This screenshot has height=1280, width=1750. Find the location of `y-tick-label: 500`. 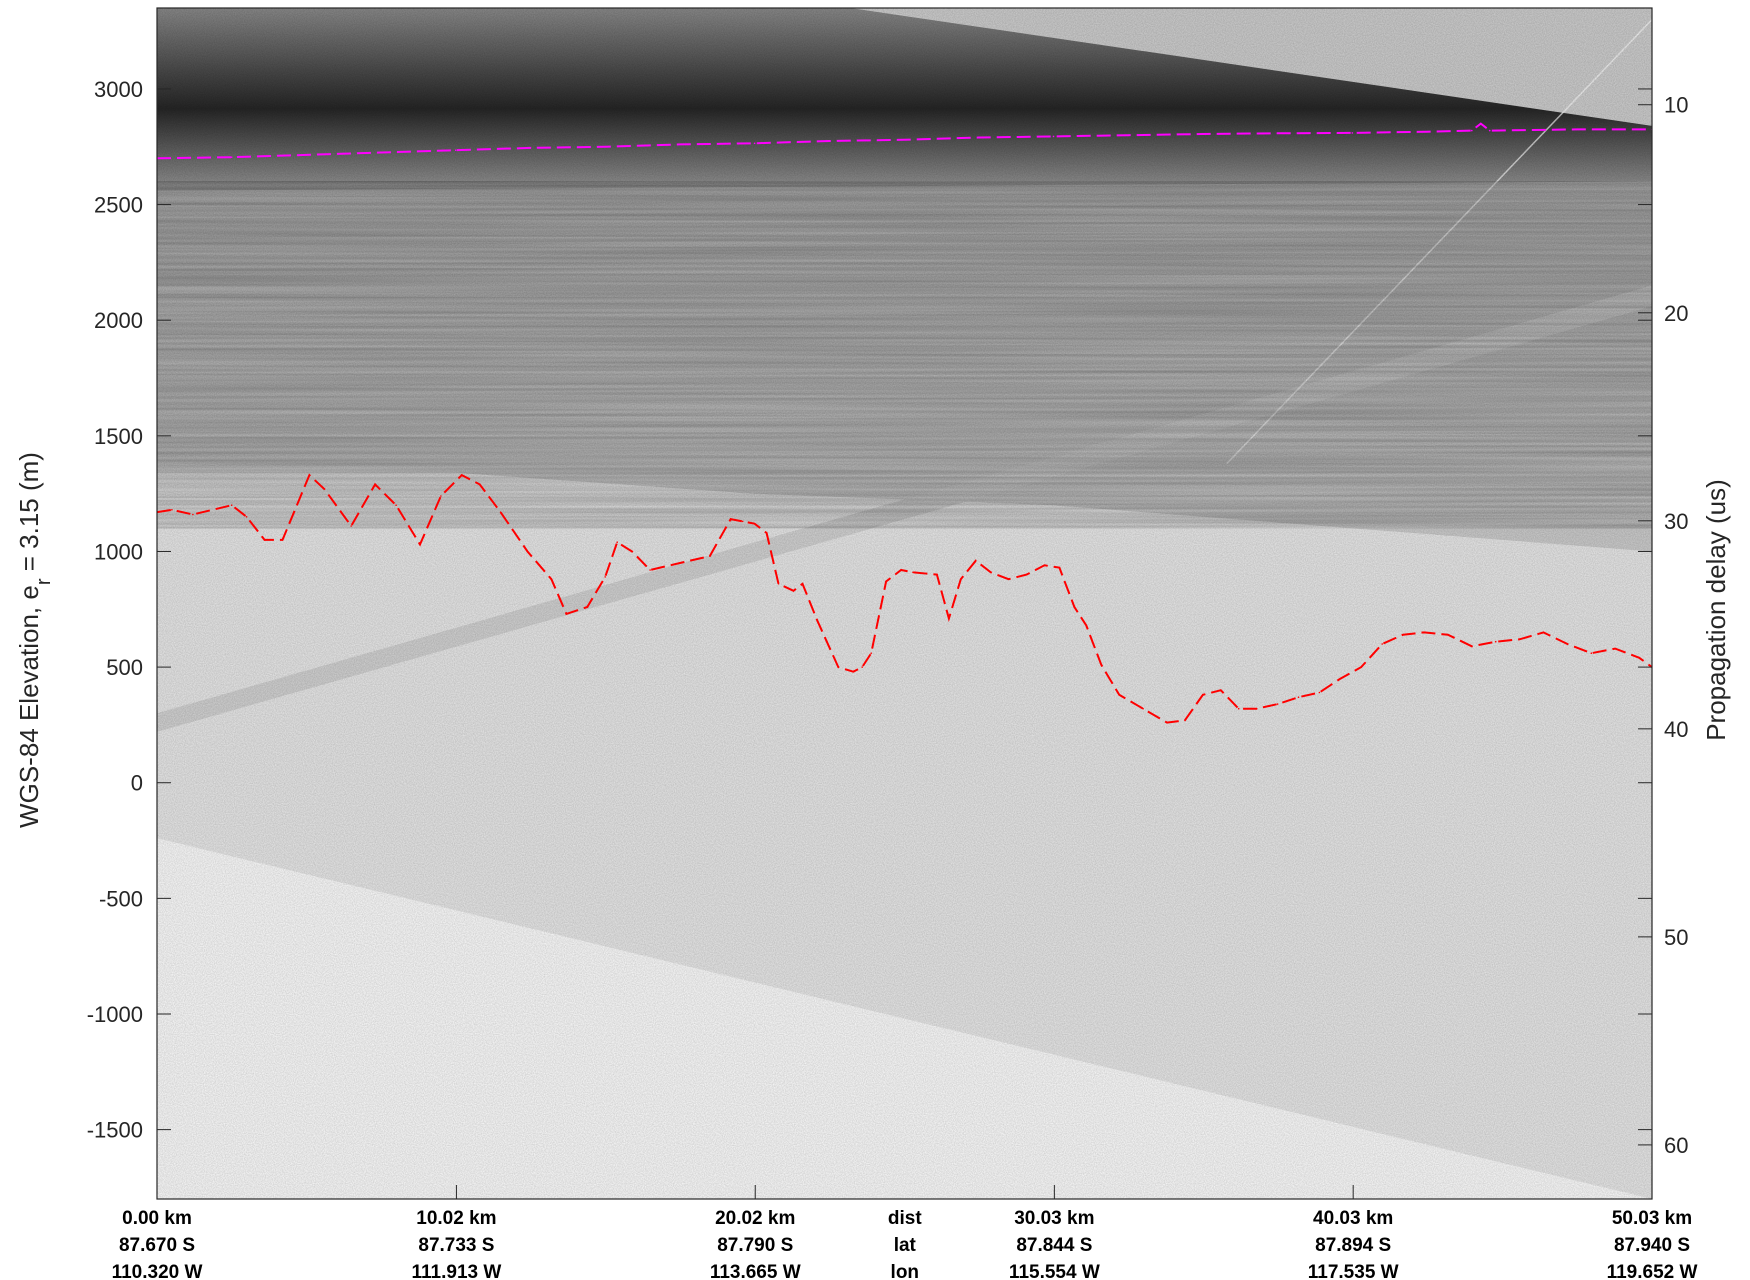

y-tick-label: 500 is located at coordinates (124, 667).